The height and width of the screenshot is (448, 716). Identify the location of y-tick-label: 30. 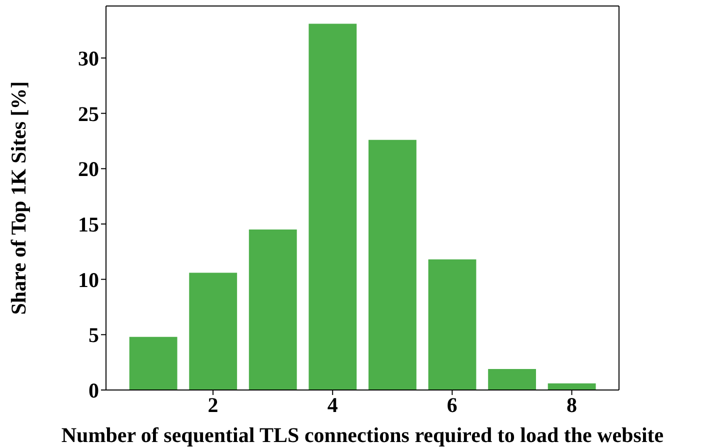
(88, 58).